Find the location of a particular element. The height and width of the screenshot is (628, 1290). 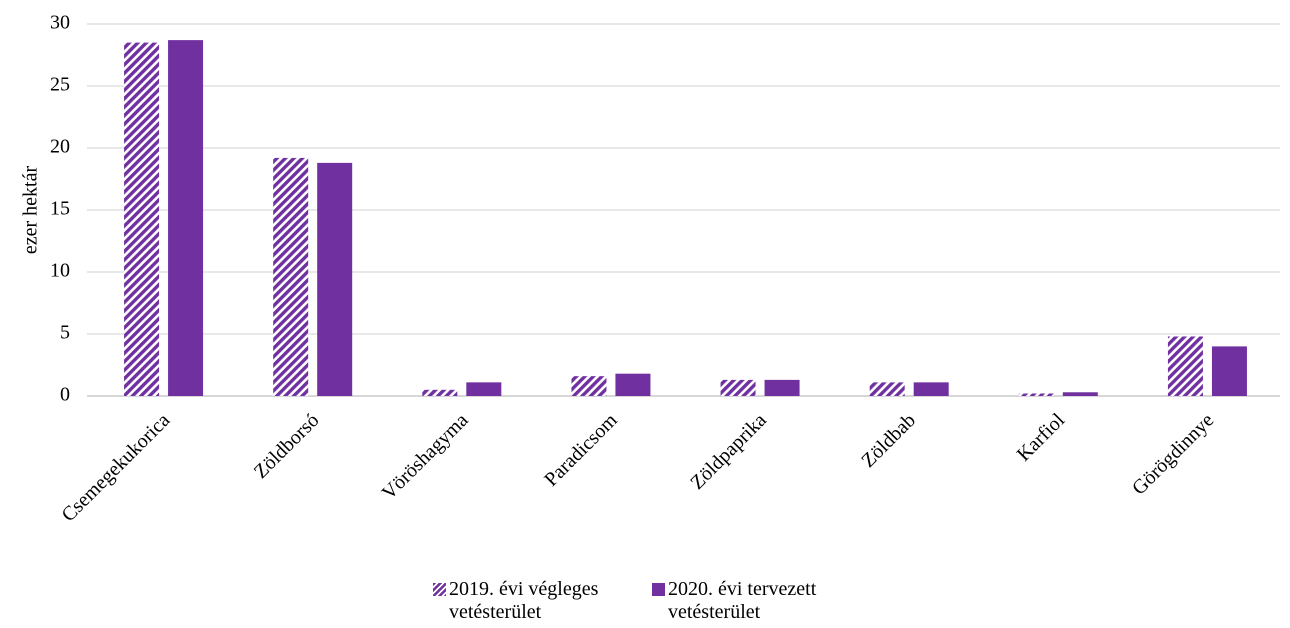

x-tick-label: Paradicsom is located at coordinates (581, 450).